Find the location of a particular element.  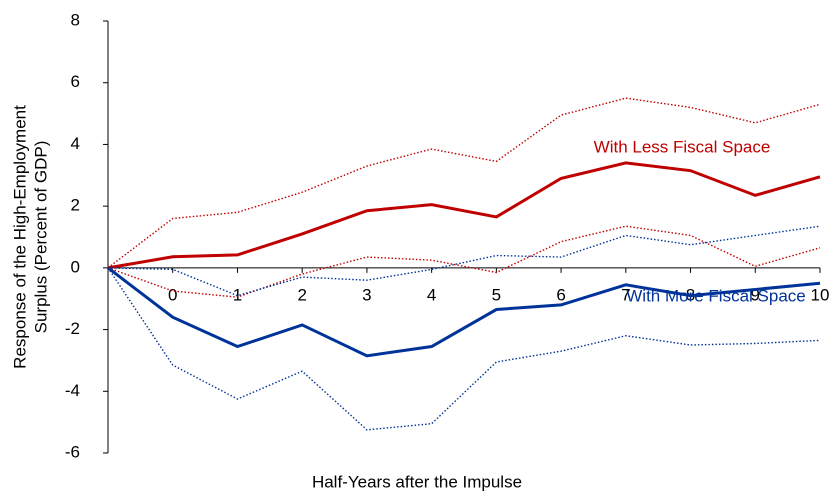

y-tick-label: 8 is located at coordinates (75, 19).